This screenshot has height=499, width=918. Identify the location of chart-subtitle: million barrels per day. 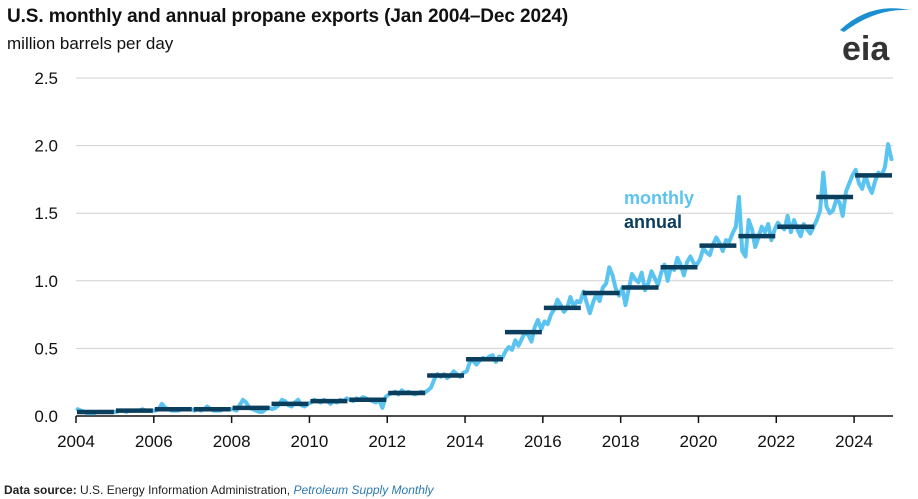
(90, 43).